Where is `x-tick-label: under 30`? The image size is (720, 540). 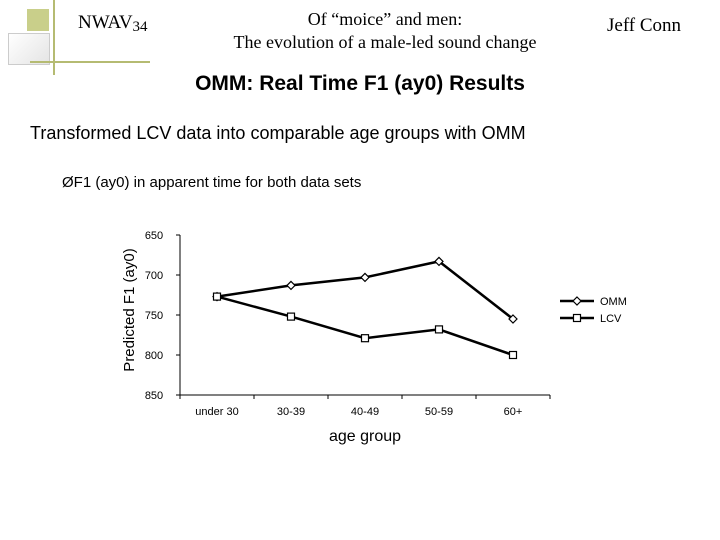 x-tick-label: under 30 is located at coordinates (216, 412).